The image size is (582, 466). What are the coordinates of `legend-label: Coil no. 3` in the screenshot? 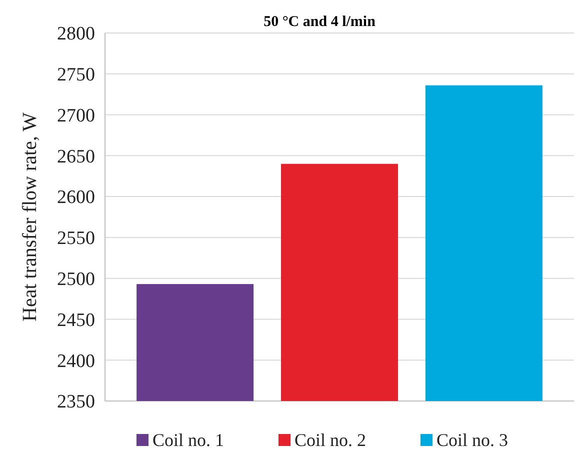 It's located at (472, 440).